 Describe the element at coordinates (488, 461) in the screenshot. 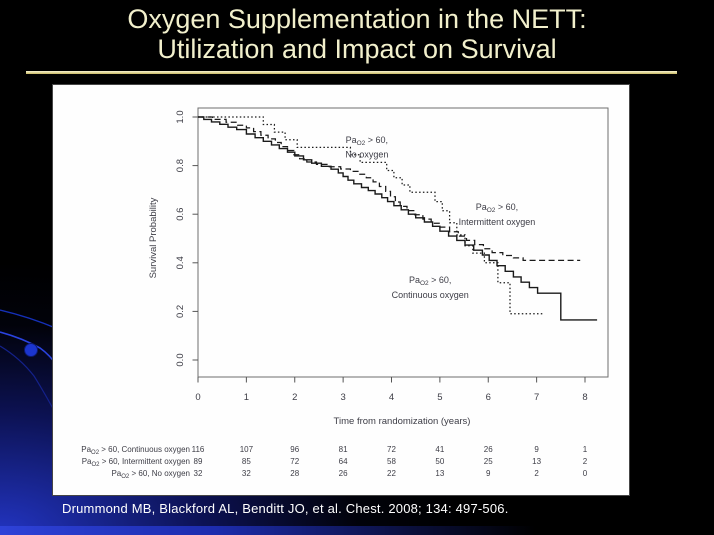

I see `risk-count: 25` at that location.